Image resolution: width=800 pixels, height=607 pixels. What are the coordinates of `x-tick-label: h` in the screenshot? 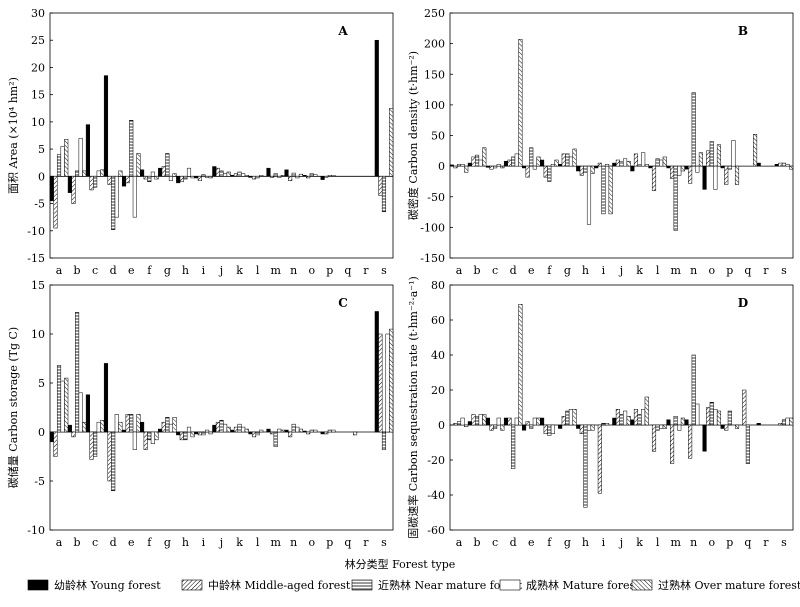 It's located at (585, 270).